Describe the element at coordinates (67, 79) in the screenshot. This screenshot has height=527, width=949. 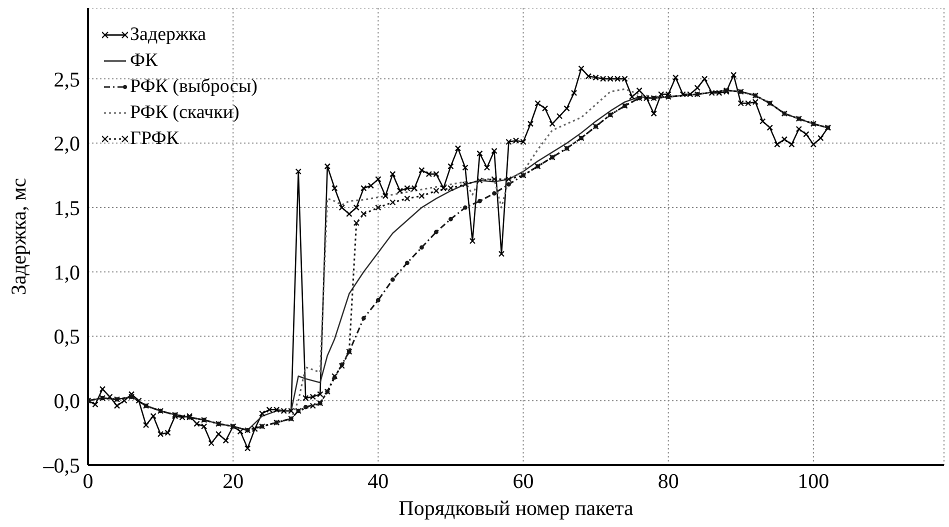
I see `y-tick-label: 2,5` at that location.